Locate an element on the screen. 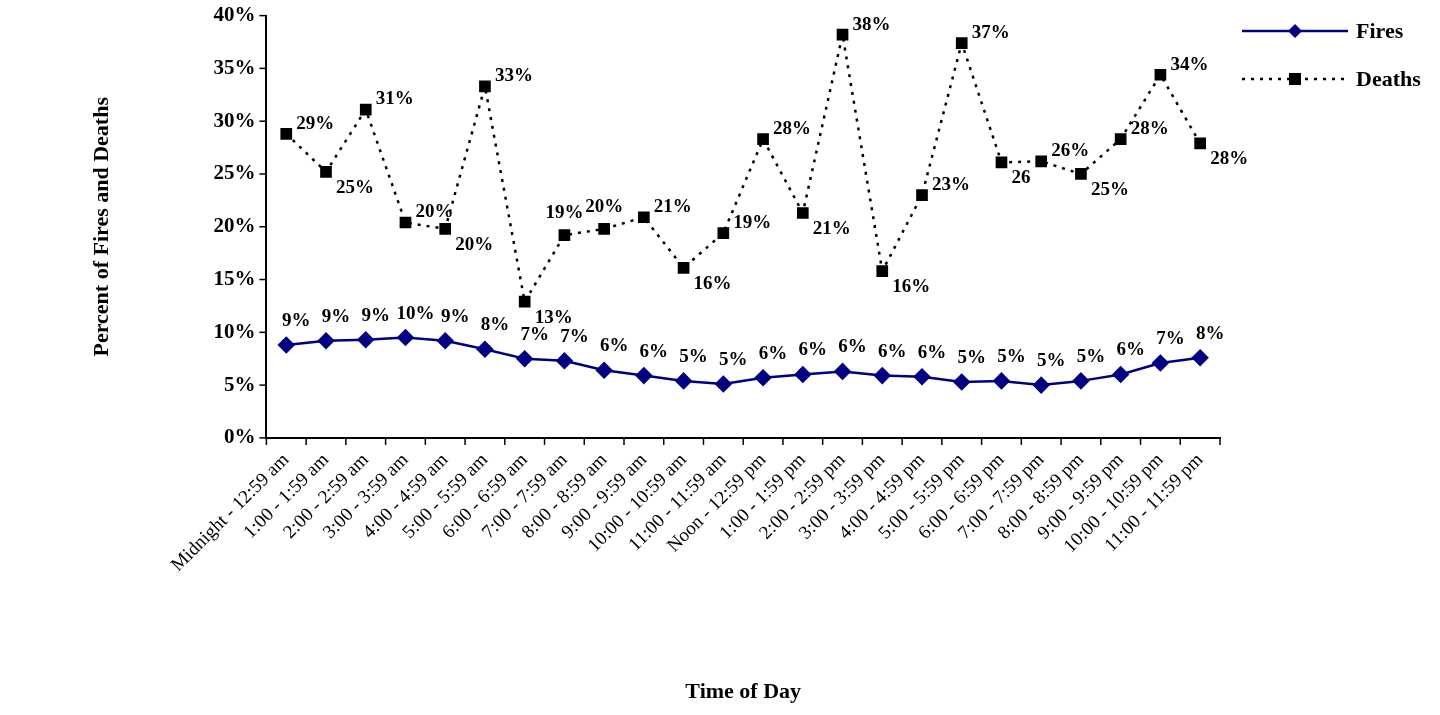 This screenshot has width=1440, height=715. data-label: 31% is located at coordinates (394, 98).